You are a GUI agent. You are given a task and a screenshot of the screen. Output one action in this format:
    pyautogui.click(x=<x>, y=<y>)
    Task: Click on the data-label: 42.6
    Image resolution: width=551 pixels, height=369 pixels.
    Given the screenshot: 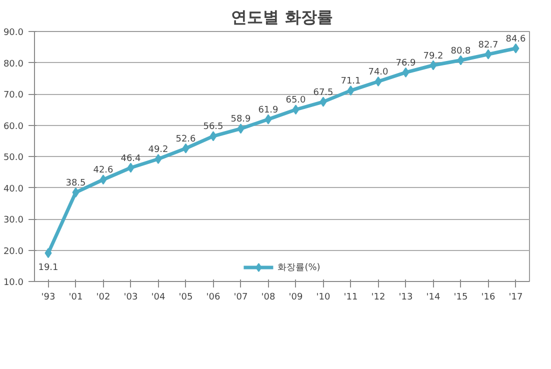 What is the action you would take?
    pyautogui.click(x=103, y=171)
    